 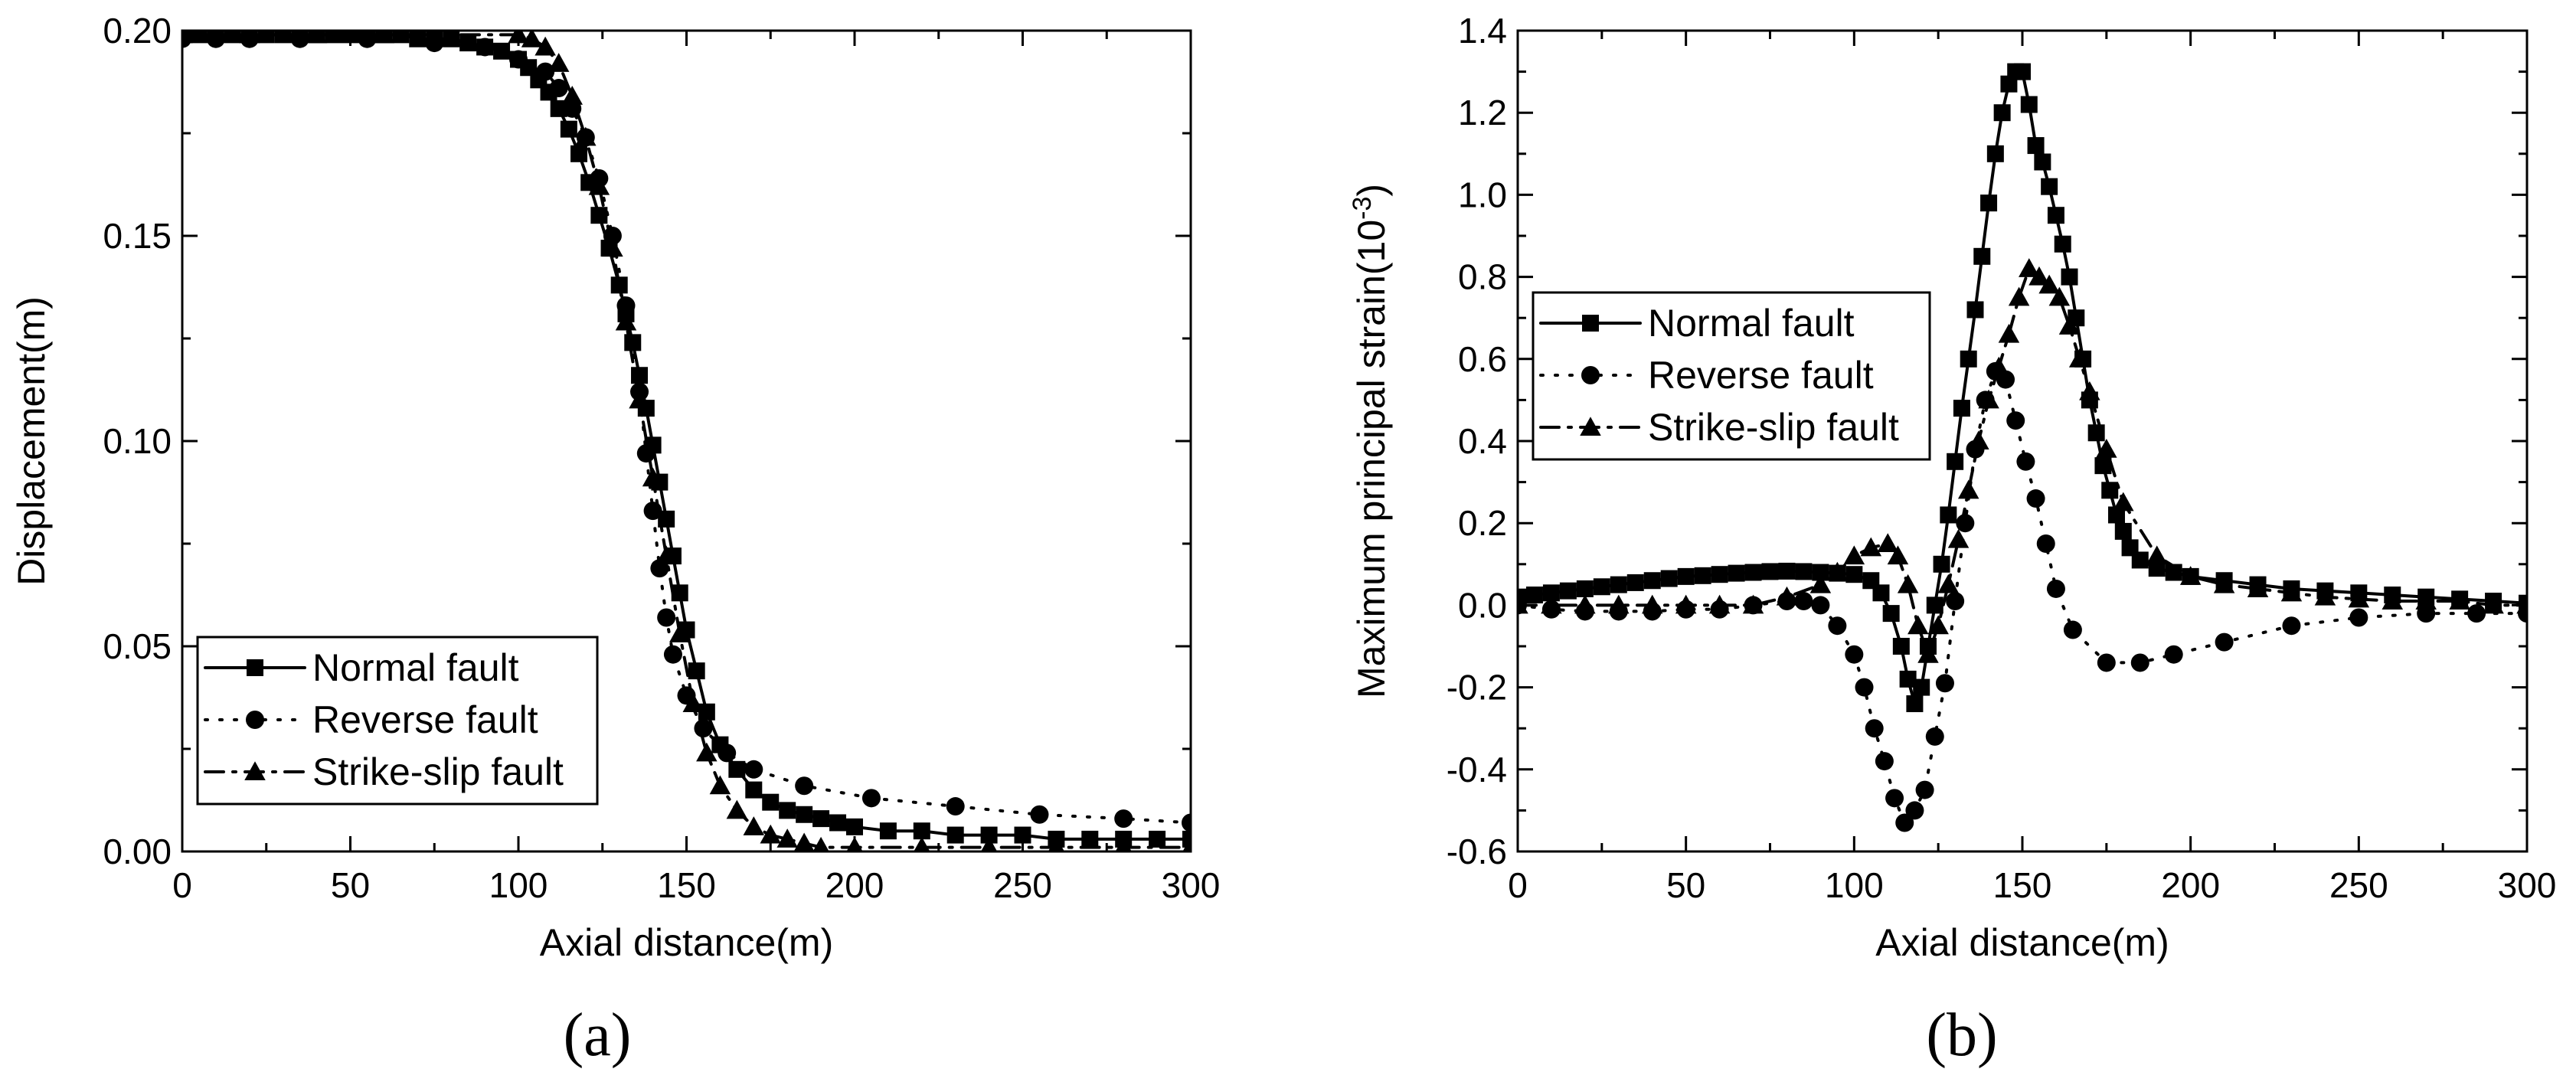 I want to click on panel-a-y-tick-label: 0.00, so click(x=137, y=851).